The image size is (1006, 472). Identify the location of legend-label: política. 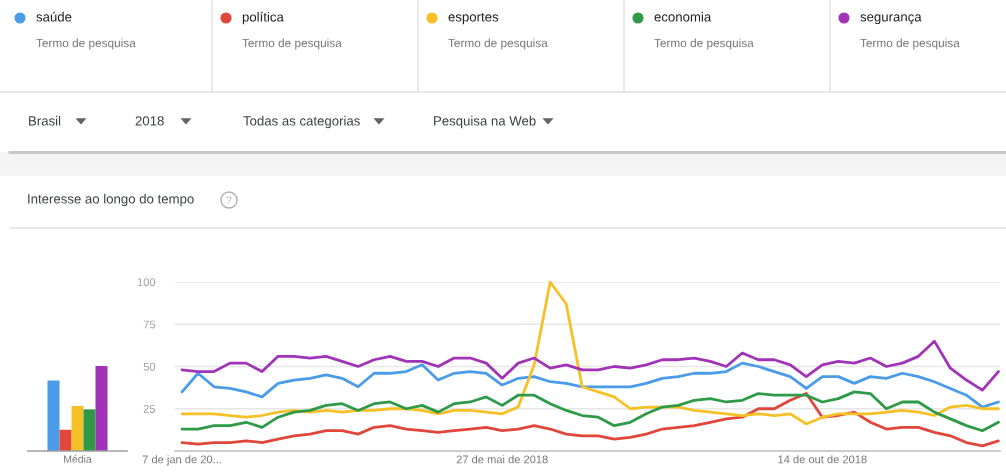
(263, 18).